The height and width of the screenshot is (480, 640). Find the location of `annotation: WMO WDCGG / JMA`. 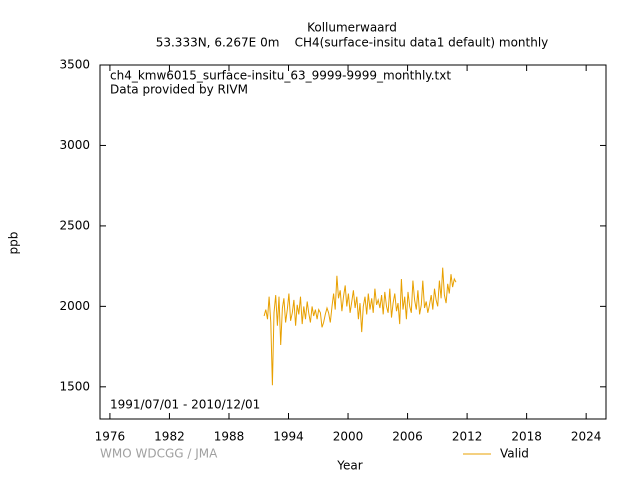

annotation: WMO WDCGG / JMA is located at coordinates (159, 454).